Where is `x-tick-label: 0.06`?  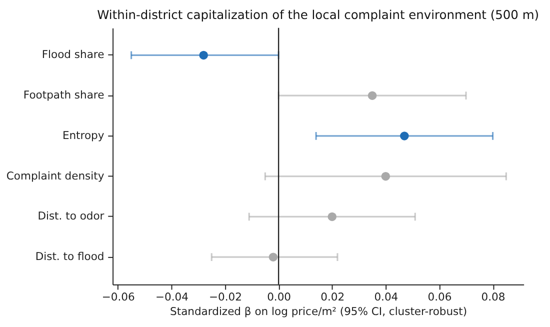 x-tick-label: 0.06 is located at coordinates (440, 297).